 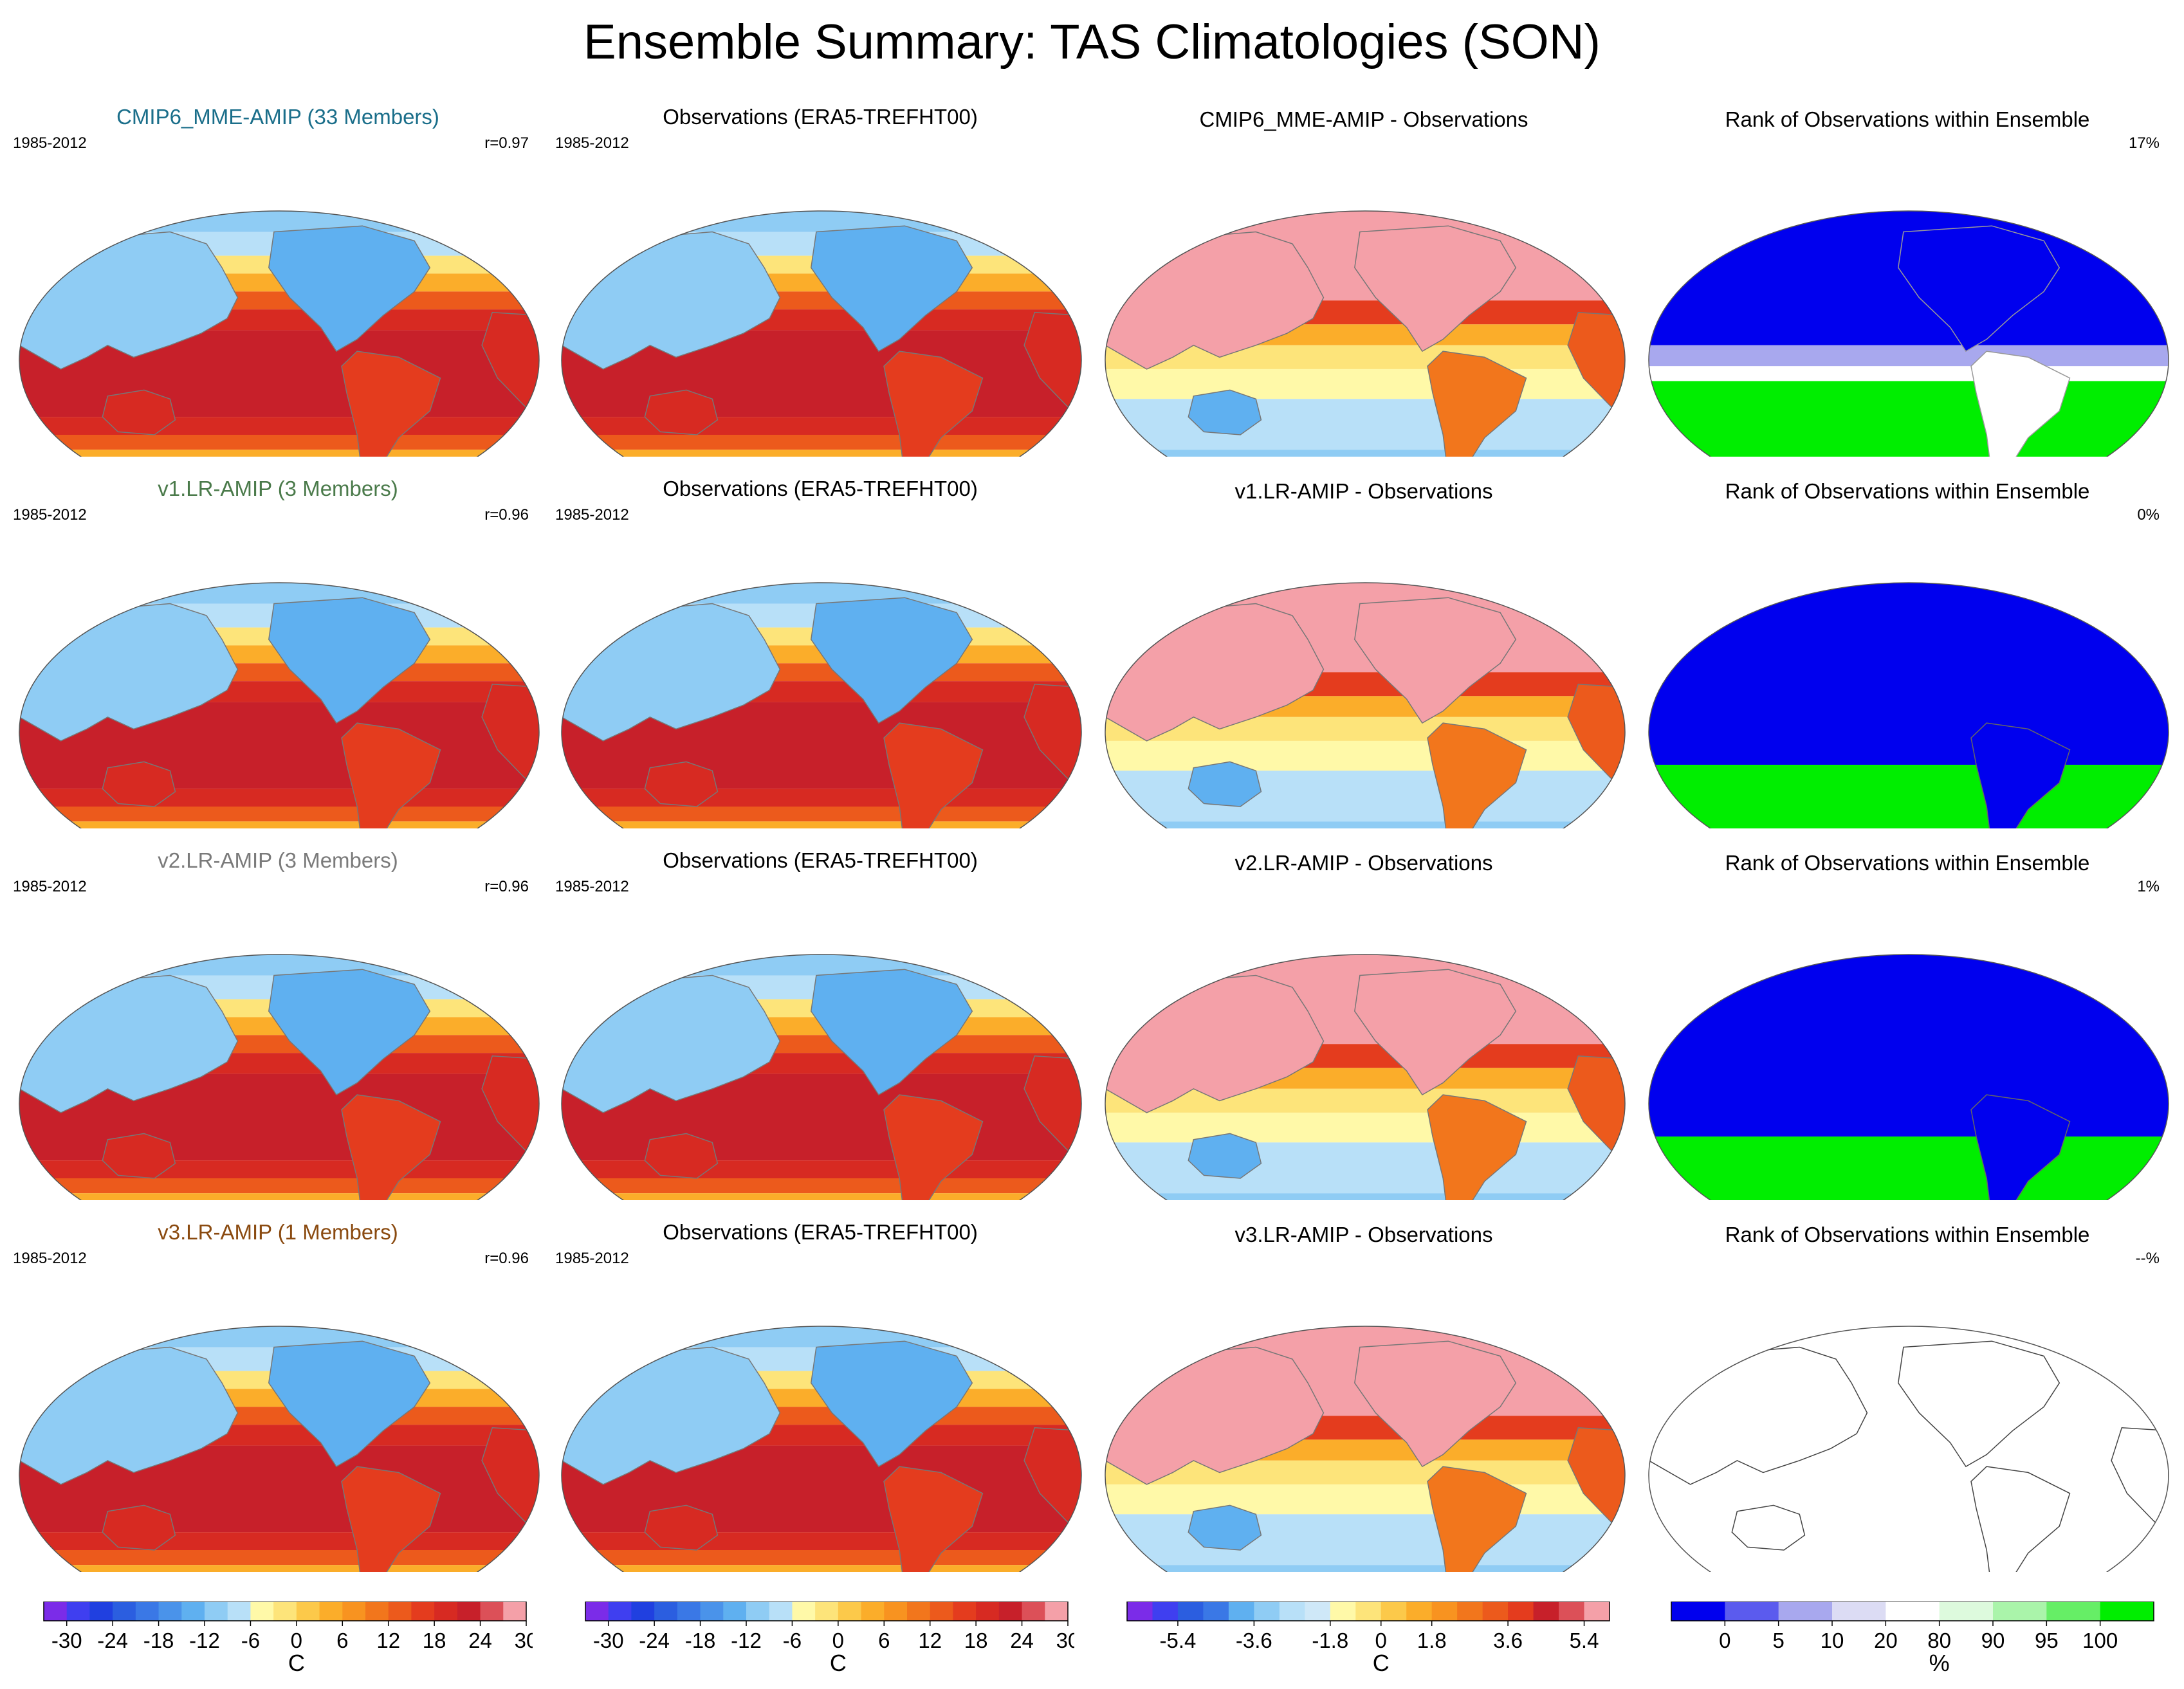 What do you see at coordinates (1022, 1641) in the screenshot?
I see `colorbar-tick-label: 24` at bounding box center [1022, 1641].